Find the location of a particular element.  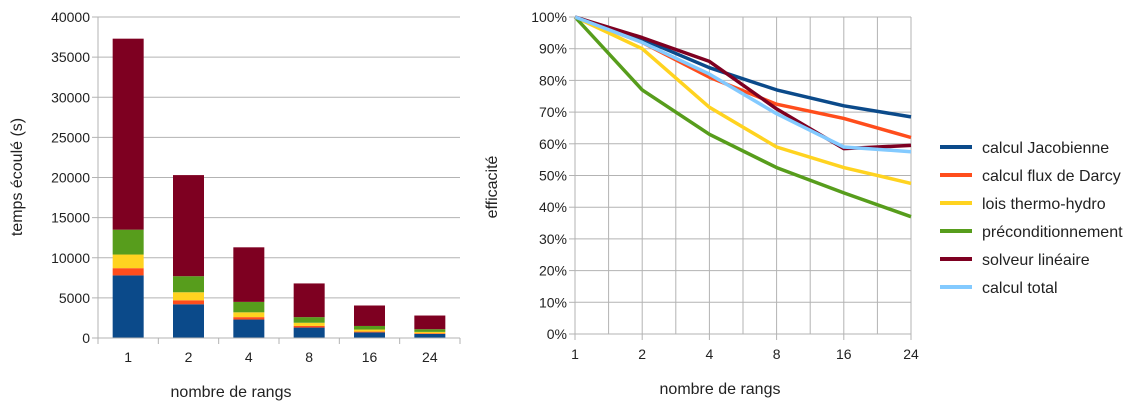

bar-x-axis-label: nombre de rangs is located at coordinates (231, 392).